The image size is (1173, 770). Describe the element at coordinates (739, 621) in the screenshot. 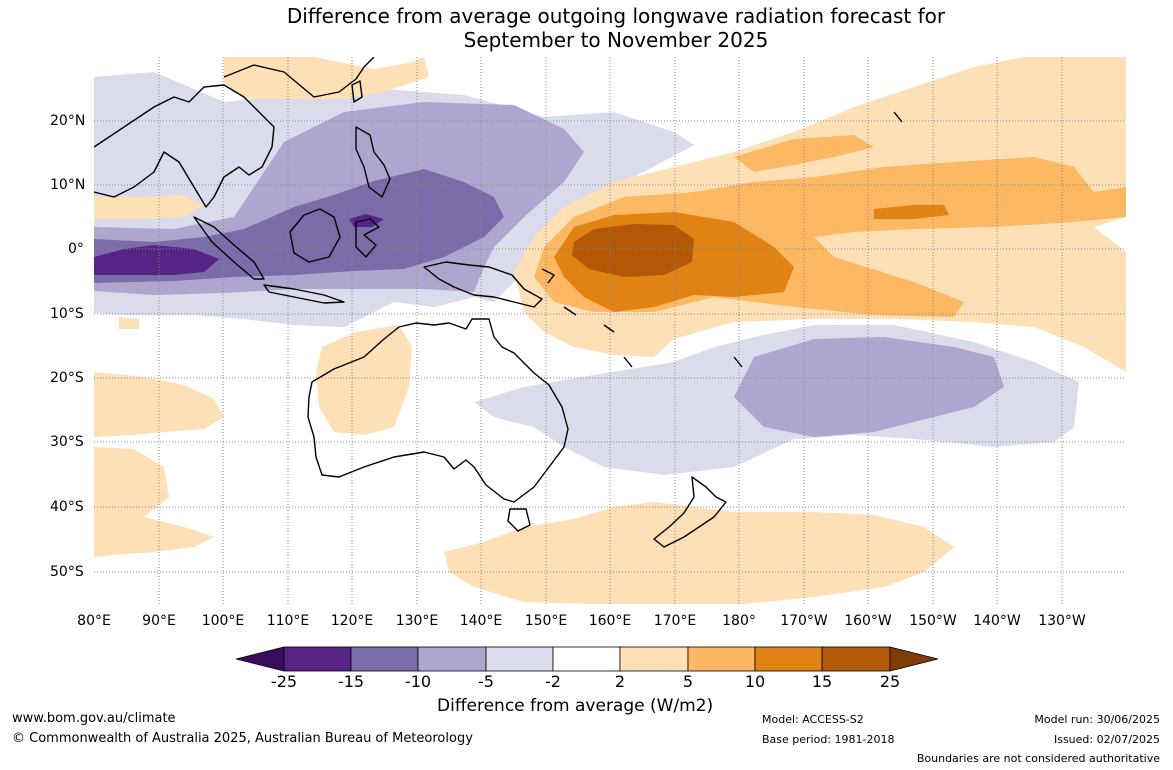

I see `x-tick-label: 180°` at that location.